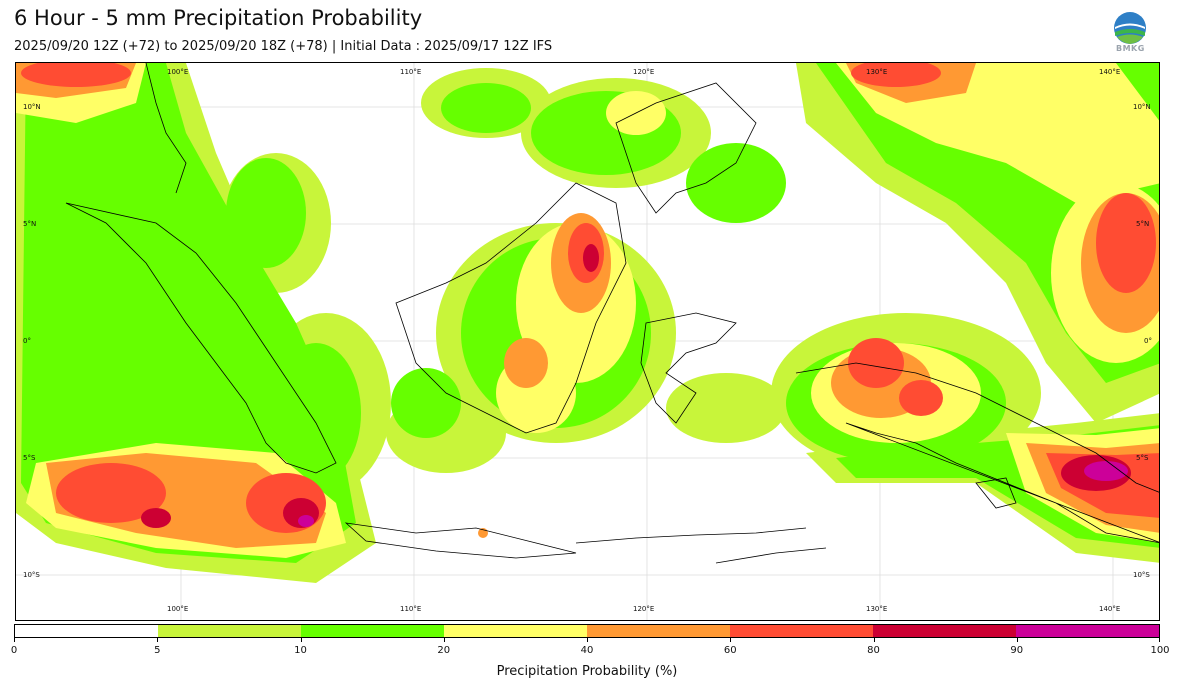 The height and width of the screenshot is (690, 1180). What do you see at coordinates (1160, 650) in the screenshot?
I see `colorbar-tick-label: 100` at bounding box center [1160, 650].